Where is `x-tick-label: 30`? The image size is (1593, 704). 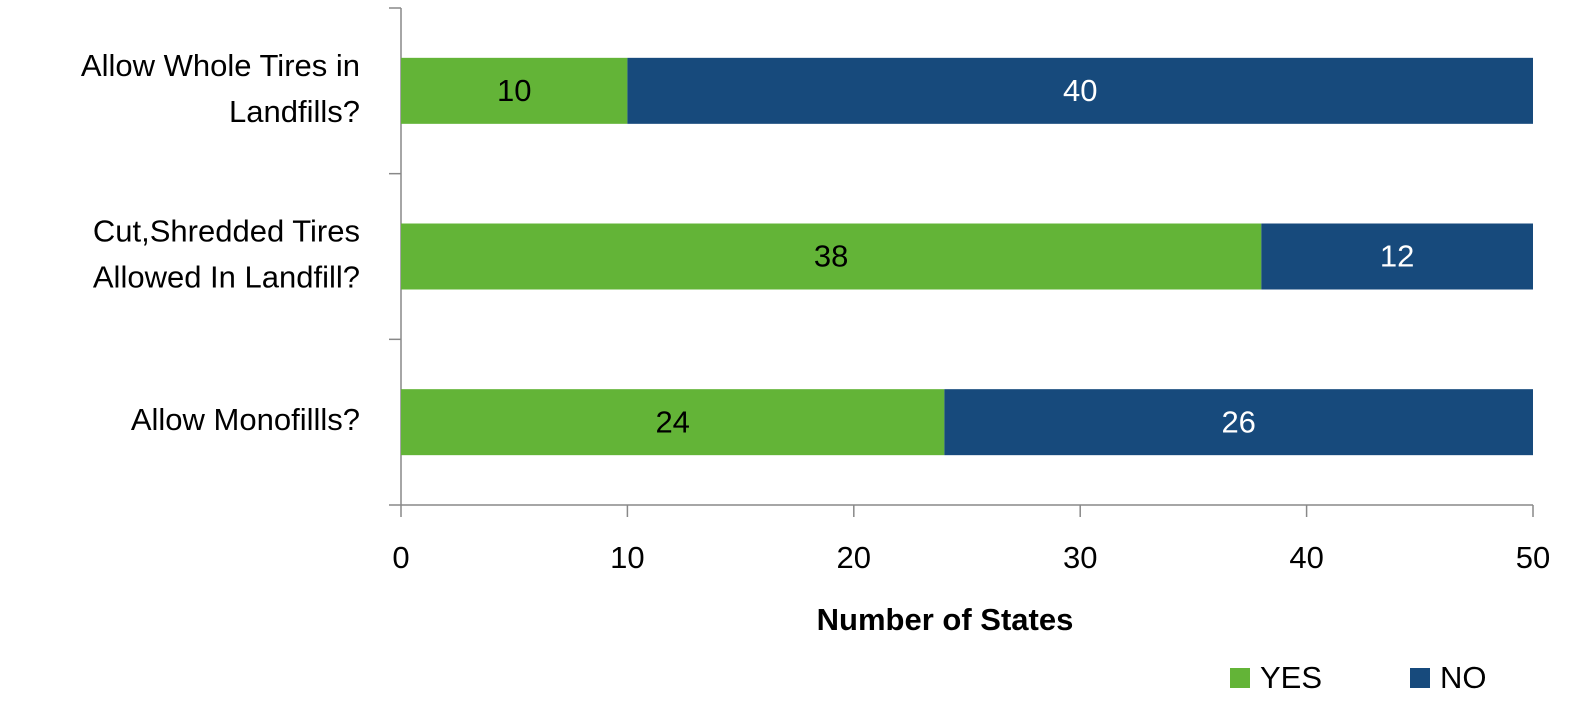 x-tick-label: 30 is located at coordinates (1080, 557).